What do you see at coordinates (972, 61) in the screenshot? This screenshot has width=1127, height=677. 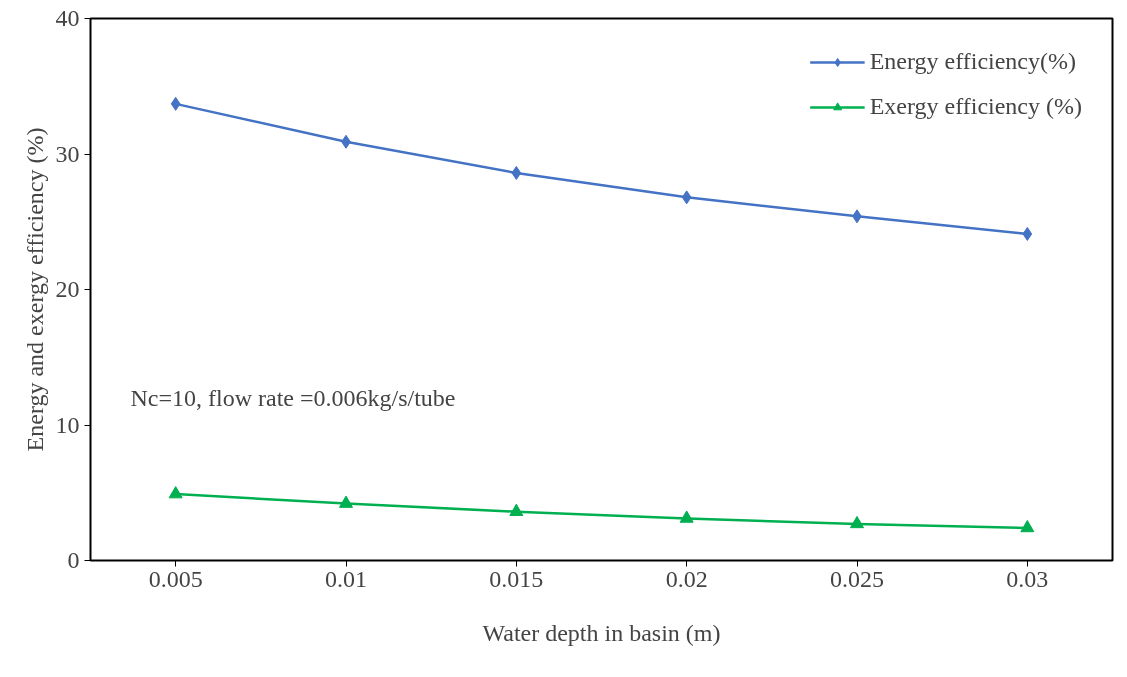 I see `legend-label: Energy efficiency(%)` at bounding box center [972, 61].